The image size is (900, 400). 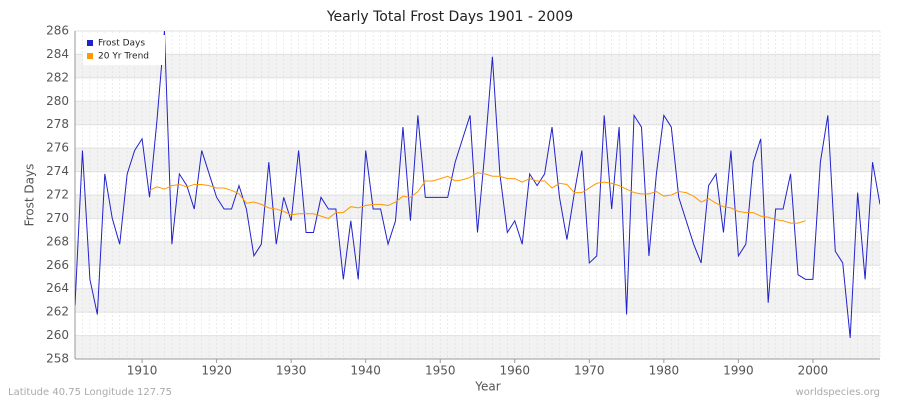 I want to click on y-tick-label: 274, so click(x=57, y=171).